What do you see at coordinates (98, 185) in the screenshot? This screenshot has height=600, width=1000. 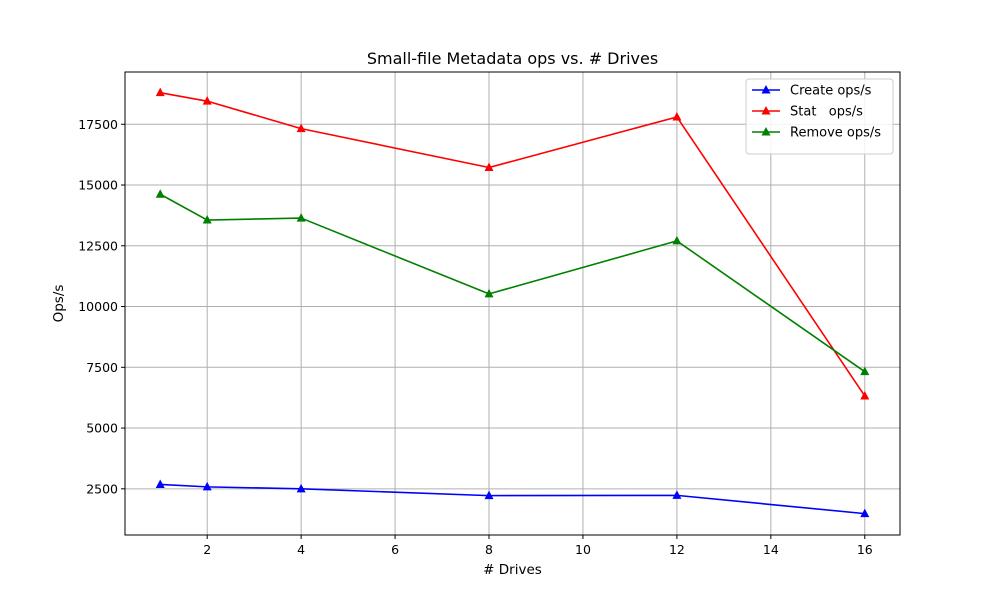 I see `y-tick-label: 15000` at bounding box center [98, 185].